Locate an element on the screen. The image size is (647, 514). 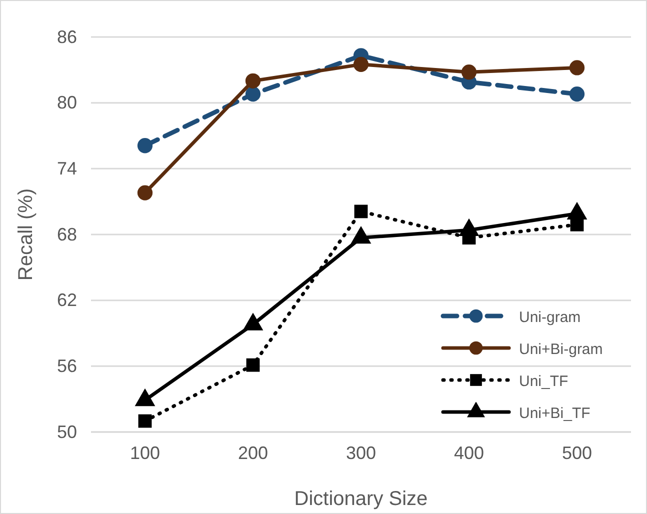
x-tick-label: 400 is located at coordinates (469, 452).